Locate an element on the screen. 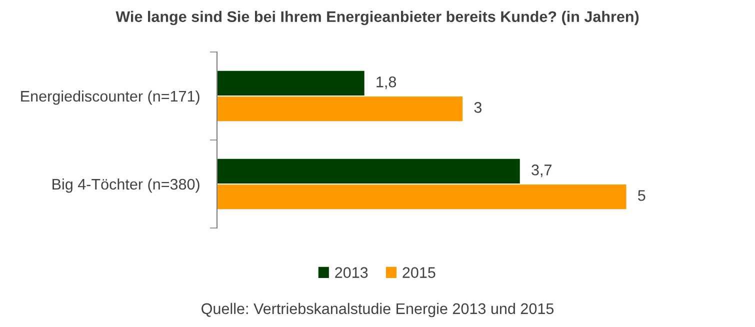 The width and height of the screenshot is (755, 327). legend-label: 2015 is located at coordinates (419, 272).